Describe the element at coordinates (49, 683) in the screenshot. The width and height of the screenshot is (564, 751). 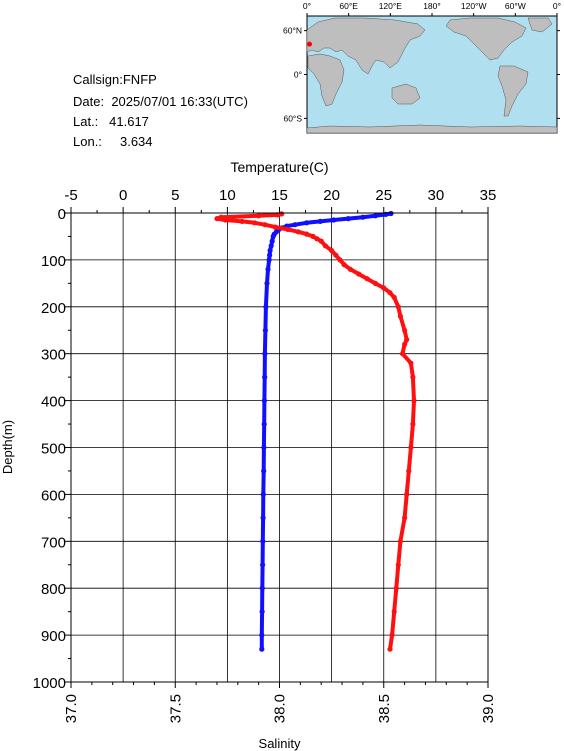
I see `depth-tick-label: 1000` at that location.